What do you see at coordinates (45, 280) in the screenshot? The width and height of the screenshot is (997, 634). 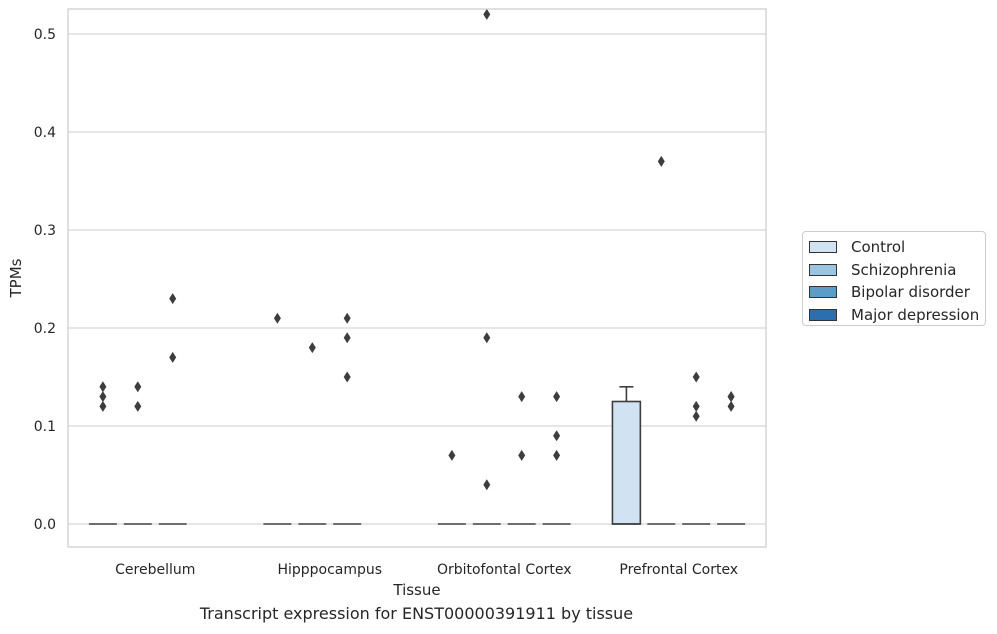 I see `y-axis-ticks: 0.0 0.1 0.2 0.3 0.4 0.5` at bounding box center [45, 280].